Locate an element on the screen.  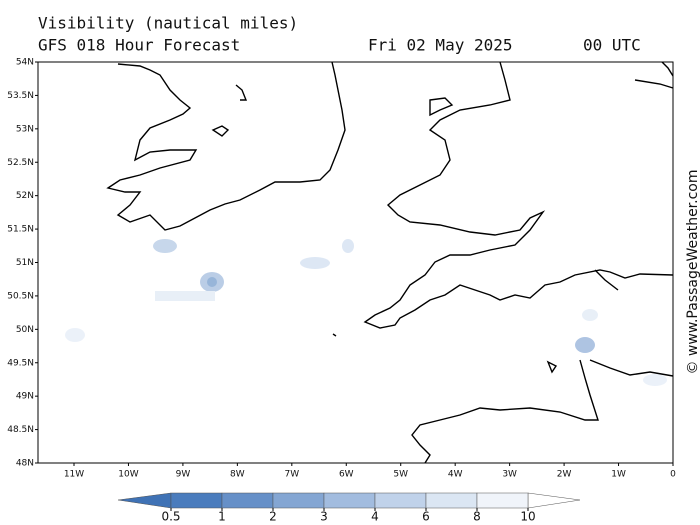
colorbar-label: 1 is located at coordinates (222, 517).